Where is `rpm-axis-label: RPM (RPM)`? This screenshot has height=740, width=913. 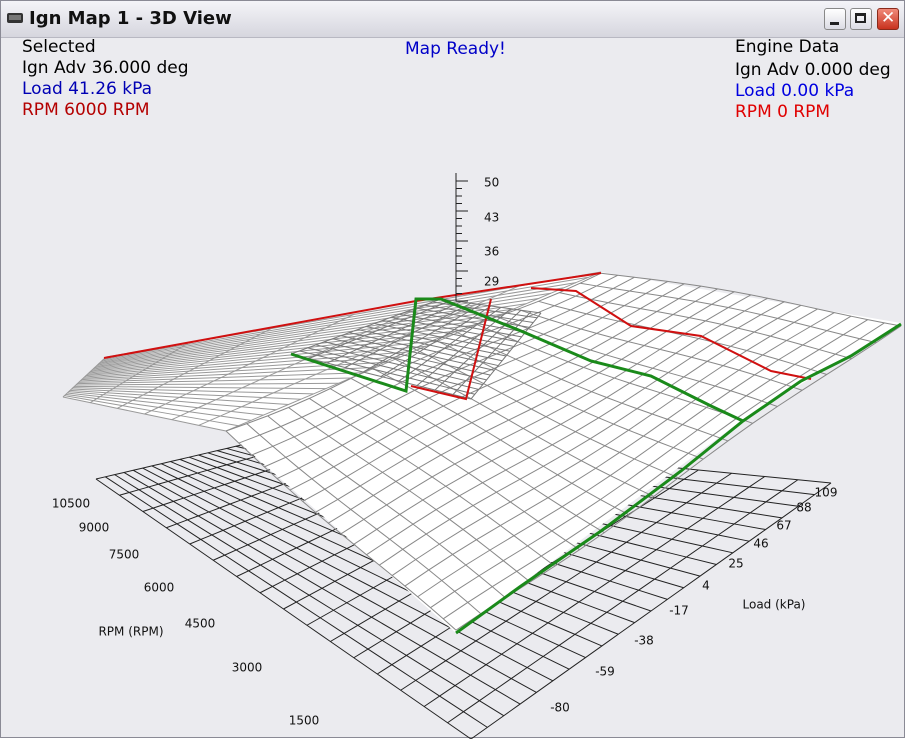 rpm-axis-label: RPM (RPM) is located at coordinates (130, 632).